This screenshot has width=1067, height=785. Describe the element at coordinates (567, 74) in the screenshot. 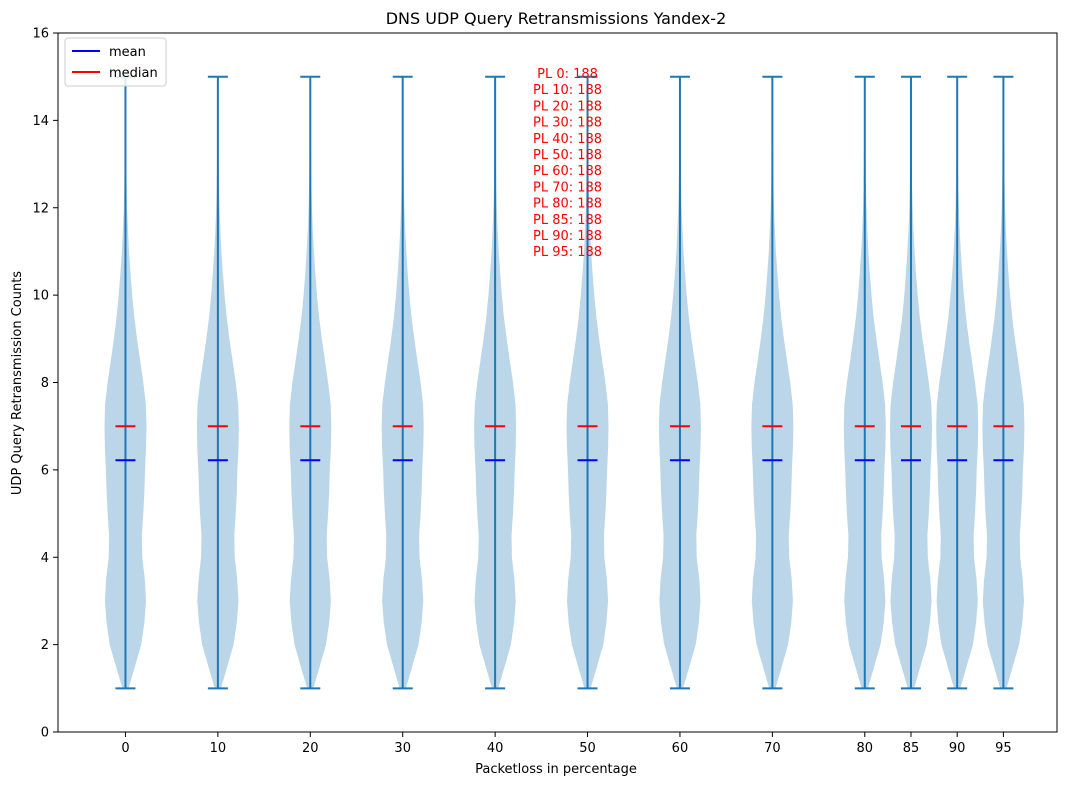

I see `annotation-label: PL 0: 188` at that location.